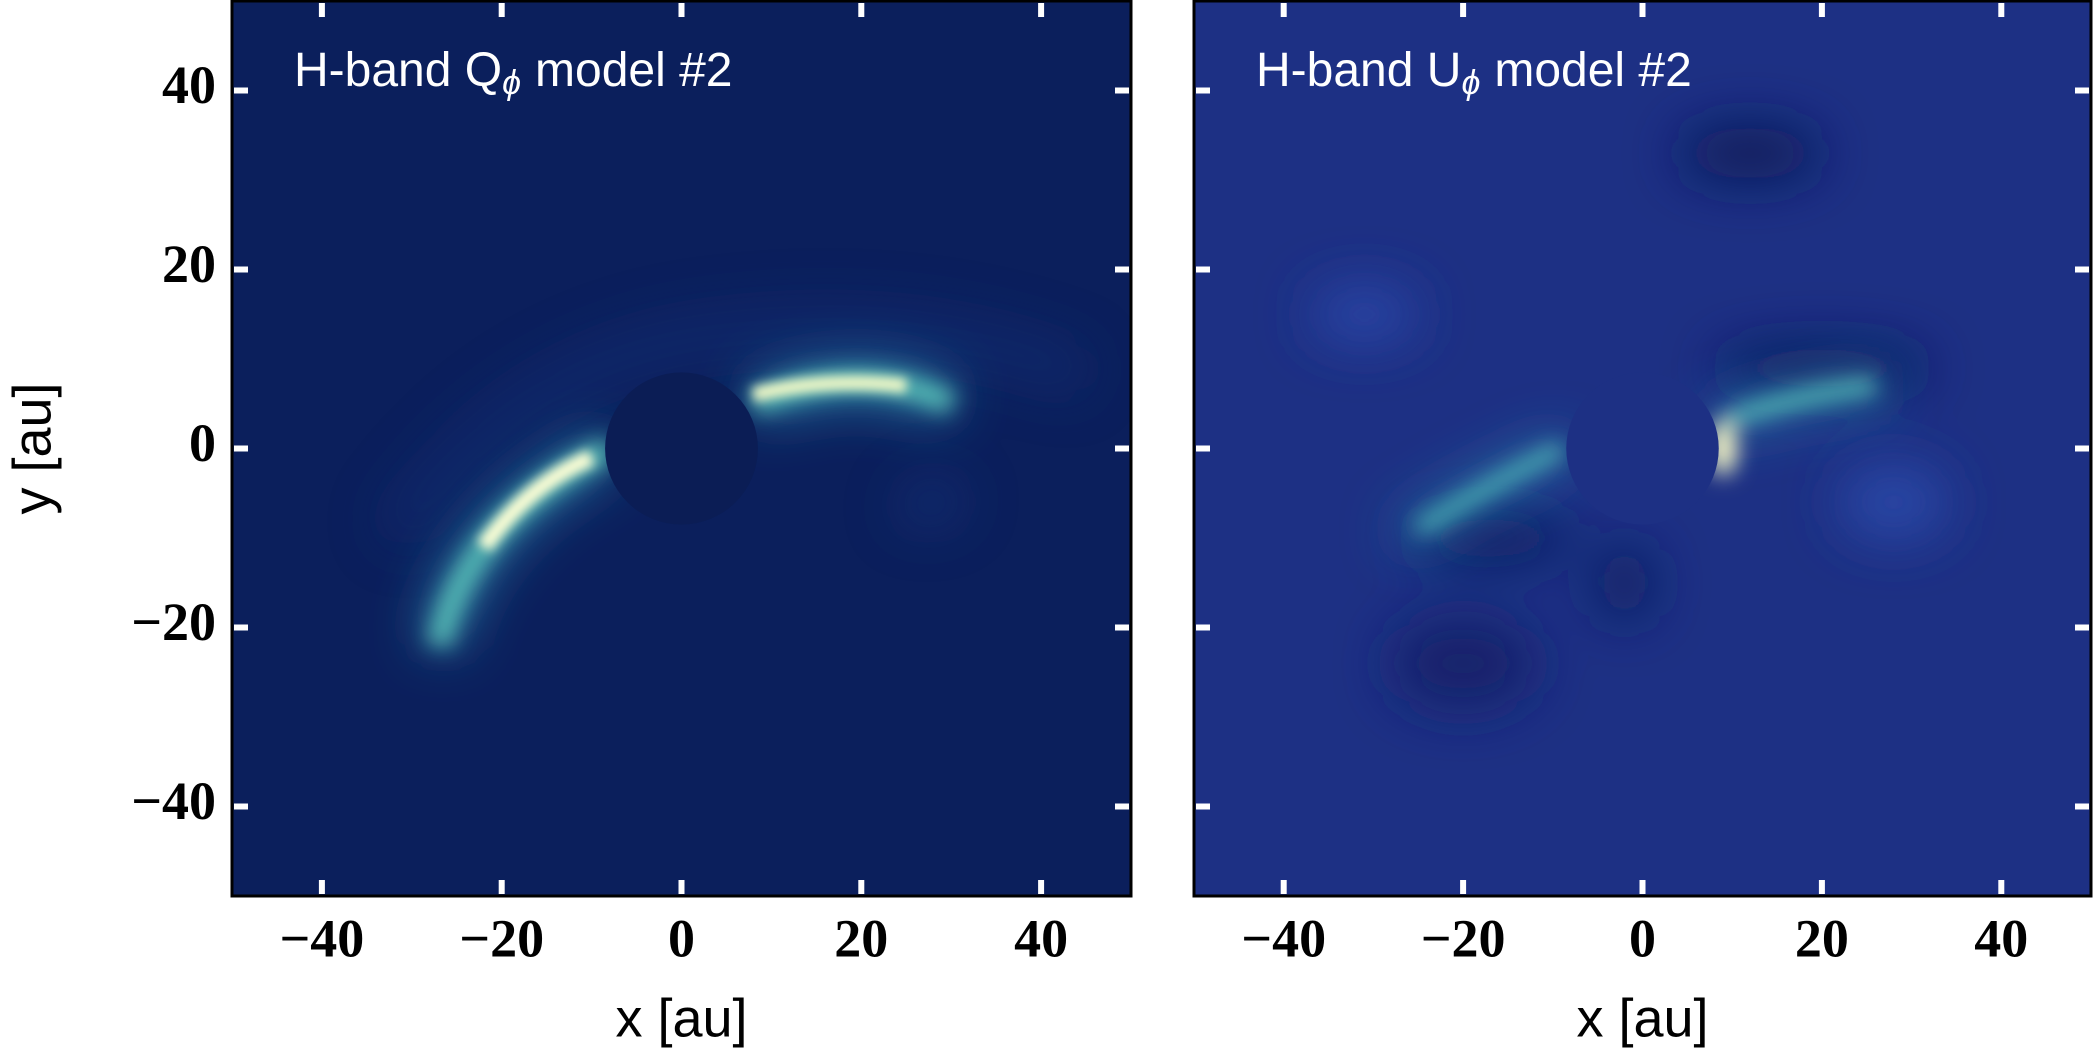 The height and width of the screenshot is (1063, 2093). What do you see at coordinates (173, 622) in the screenshot?
I see `y-tick-label: −20` at bounding box center [173, 622].